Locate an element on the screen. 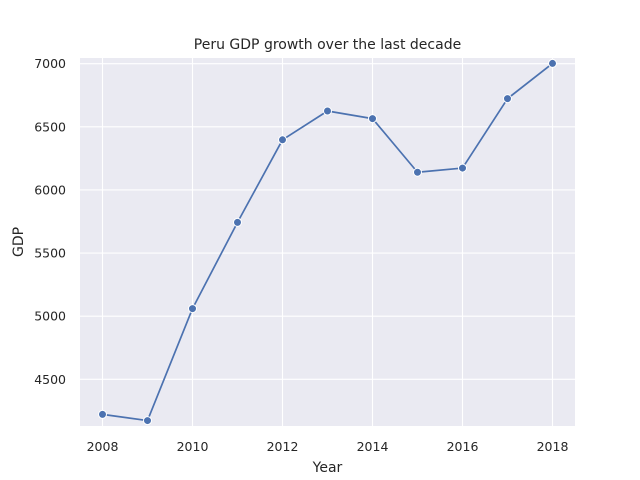 Image resolution: width=640 pixels, height=480 pixels. x-tick-label: 2014 is located at coordinates (373, 446).